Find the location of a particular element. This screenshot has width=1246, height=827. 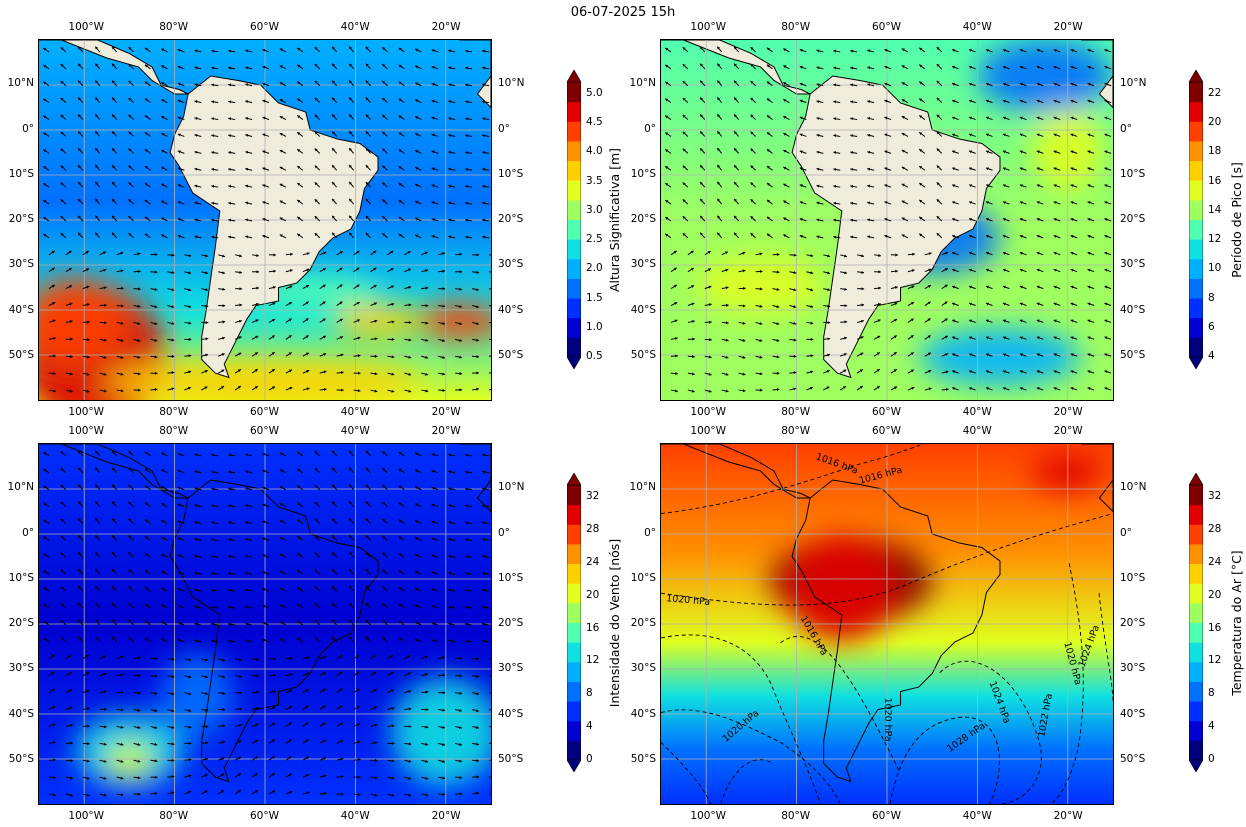

central-america-coast is located at coordinates (114, 471).